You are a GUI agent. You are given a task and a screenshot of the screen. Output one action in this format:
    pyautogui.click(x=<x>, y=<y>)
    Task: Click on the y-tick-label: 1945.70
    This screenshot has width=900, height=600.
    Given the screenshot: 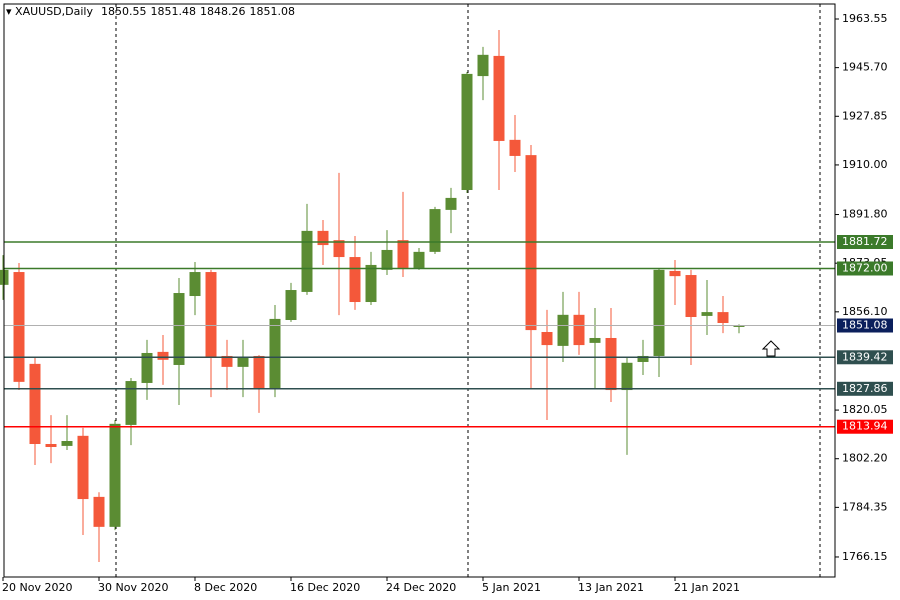 What is the action you would take?
    pyautogui.click(x=865, y=67)
    